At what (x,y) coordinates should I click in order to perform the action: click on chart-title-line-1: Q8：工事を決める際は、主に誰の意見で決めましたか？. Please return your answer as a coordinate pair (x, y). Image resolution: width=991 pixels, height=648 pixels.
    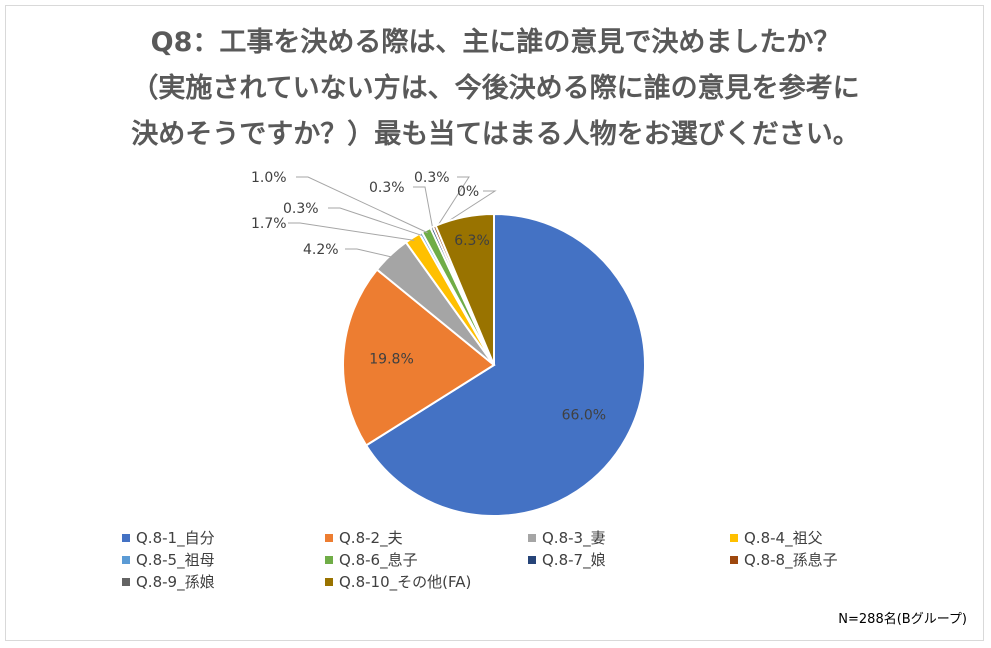
    Looking at the image, I should click on (495, 42).